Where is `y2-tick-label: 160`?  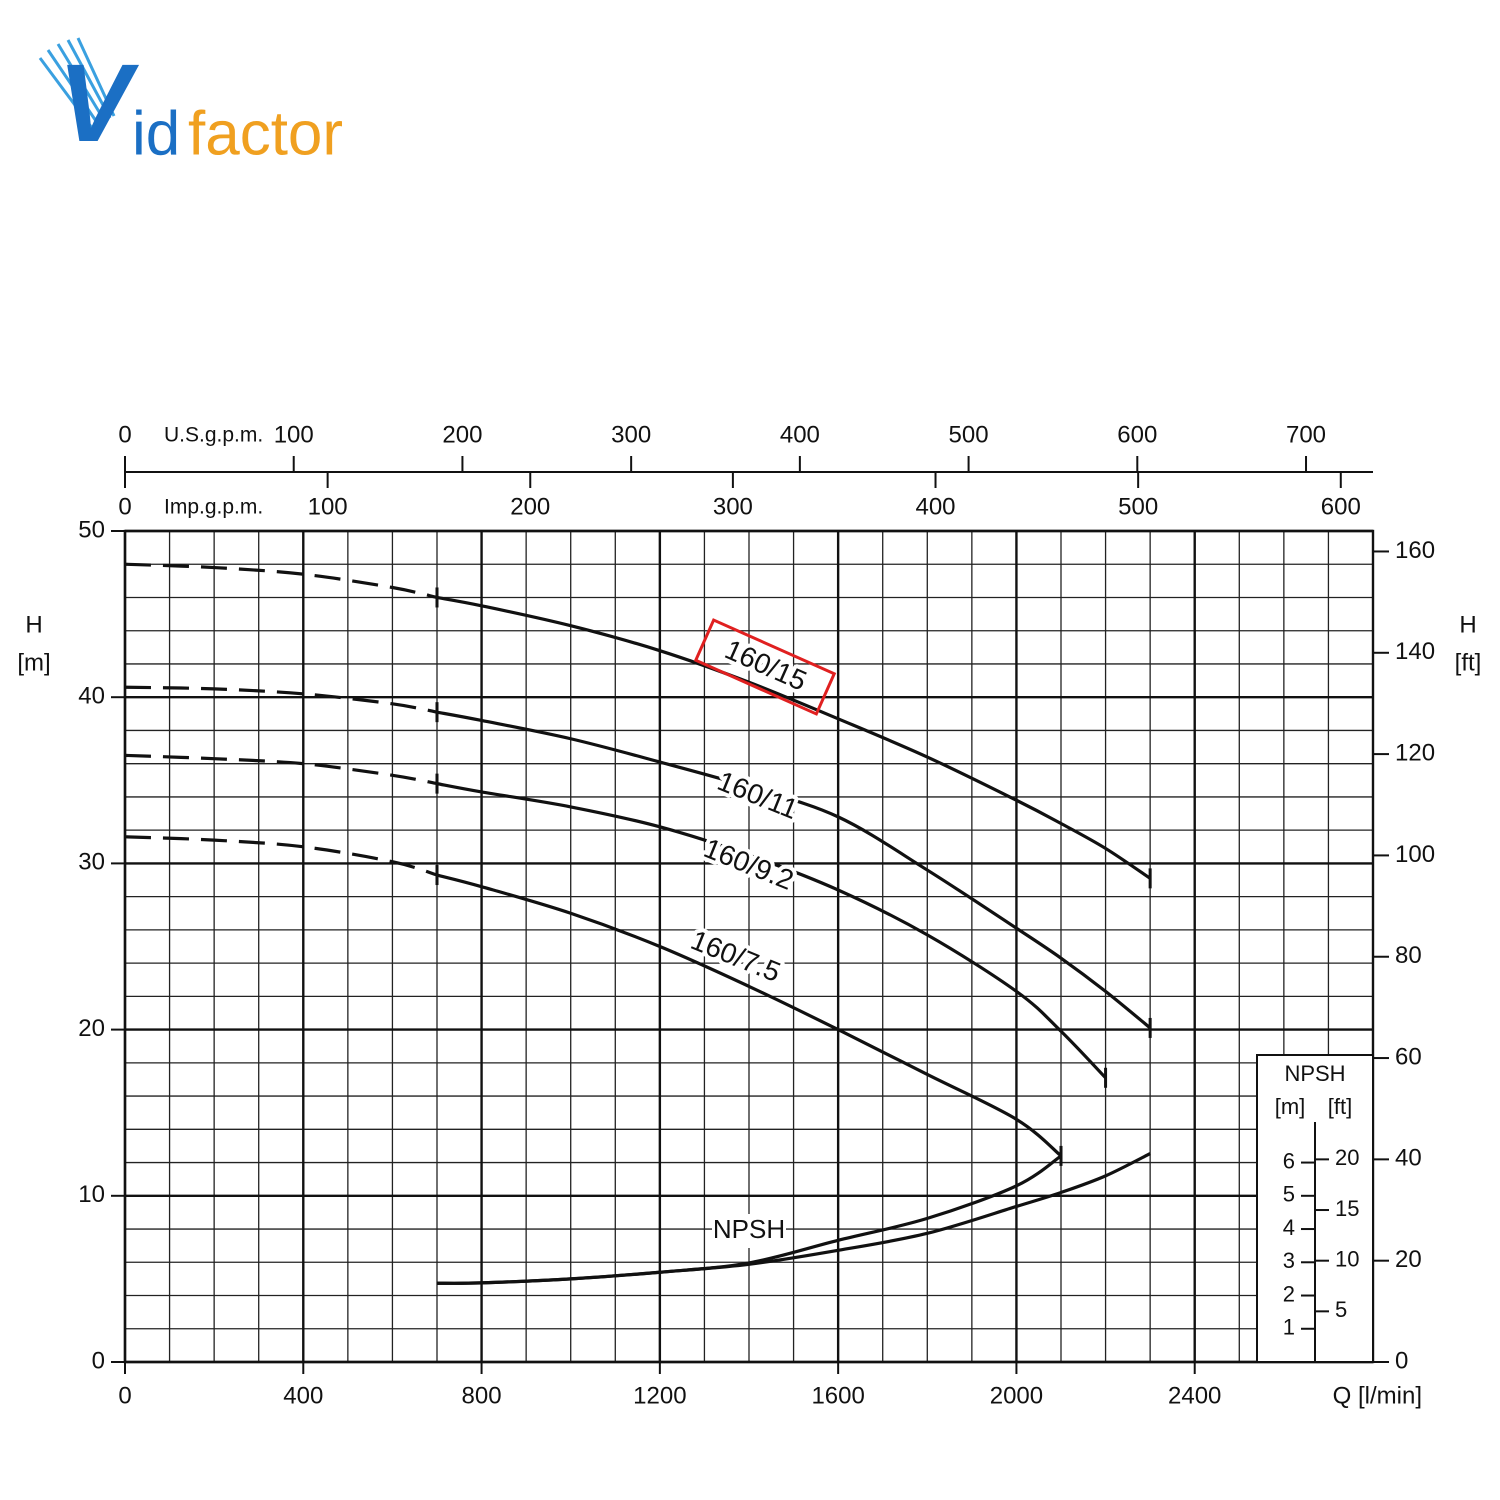
y2-tick-label: 160 is located at coordinates (1415, 550).